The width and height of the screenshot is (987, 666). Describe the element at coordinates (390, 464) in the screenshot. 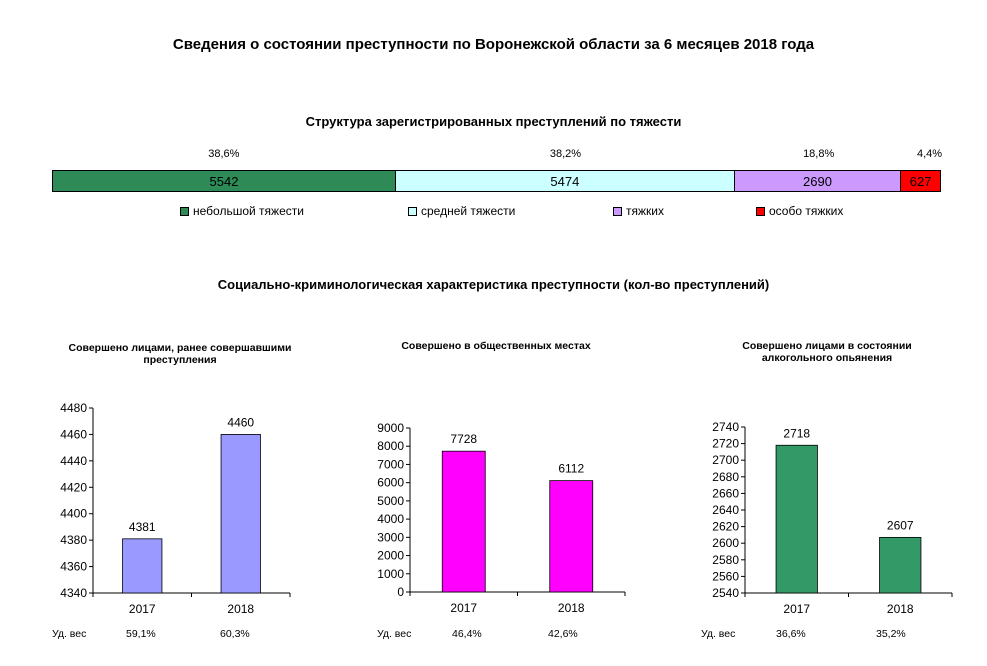

I see `y-tick-label: 7000` at that location.